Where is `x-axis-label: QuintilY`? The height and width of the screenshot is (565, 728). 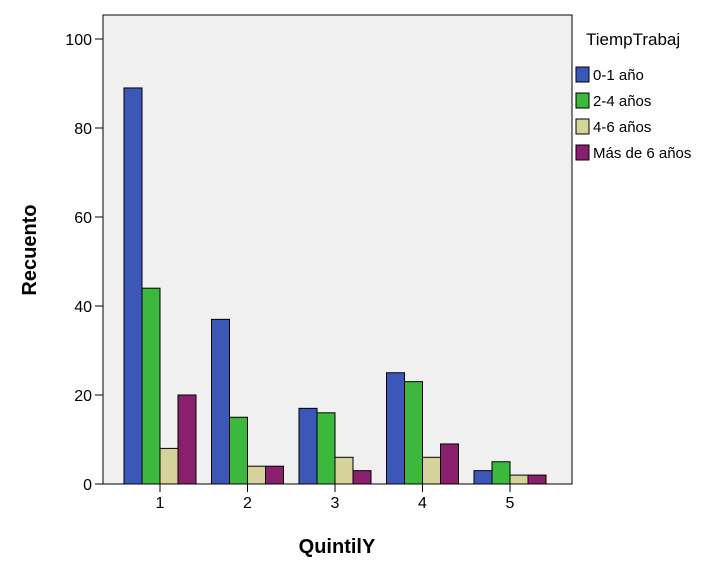 x-axis-label: QuintilY is located at coordinates (337, 547).